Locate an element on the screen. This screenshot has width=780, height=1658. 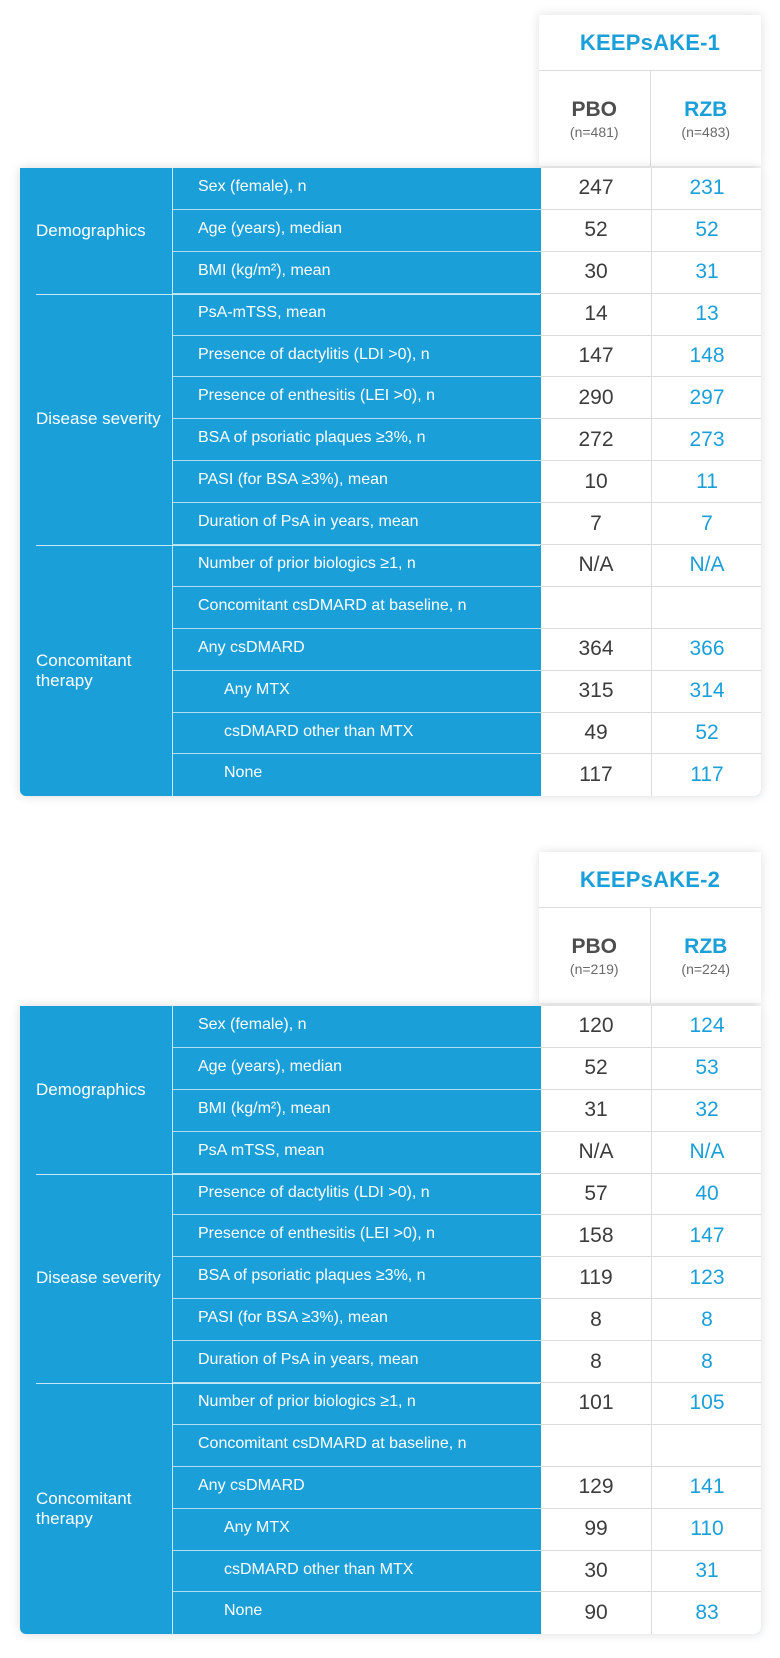
rzb-value: 53 is located at coordinates (706, 1068).